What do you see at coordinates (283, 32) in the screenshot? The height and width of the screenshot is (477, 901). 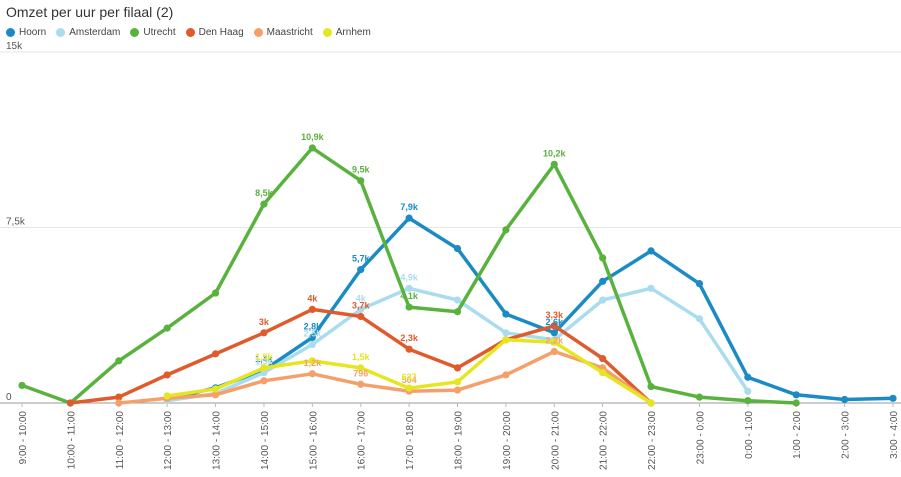 I see `legend-item-maastricht: Maastricht` at bounding box center [283, 32].